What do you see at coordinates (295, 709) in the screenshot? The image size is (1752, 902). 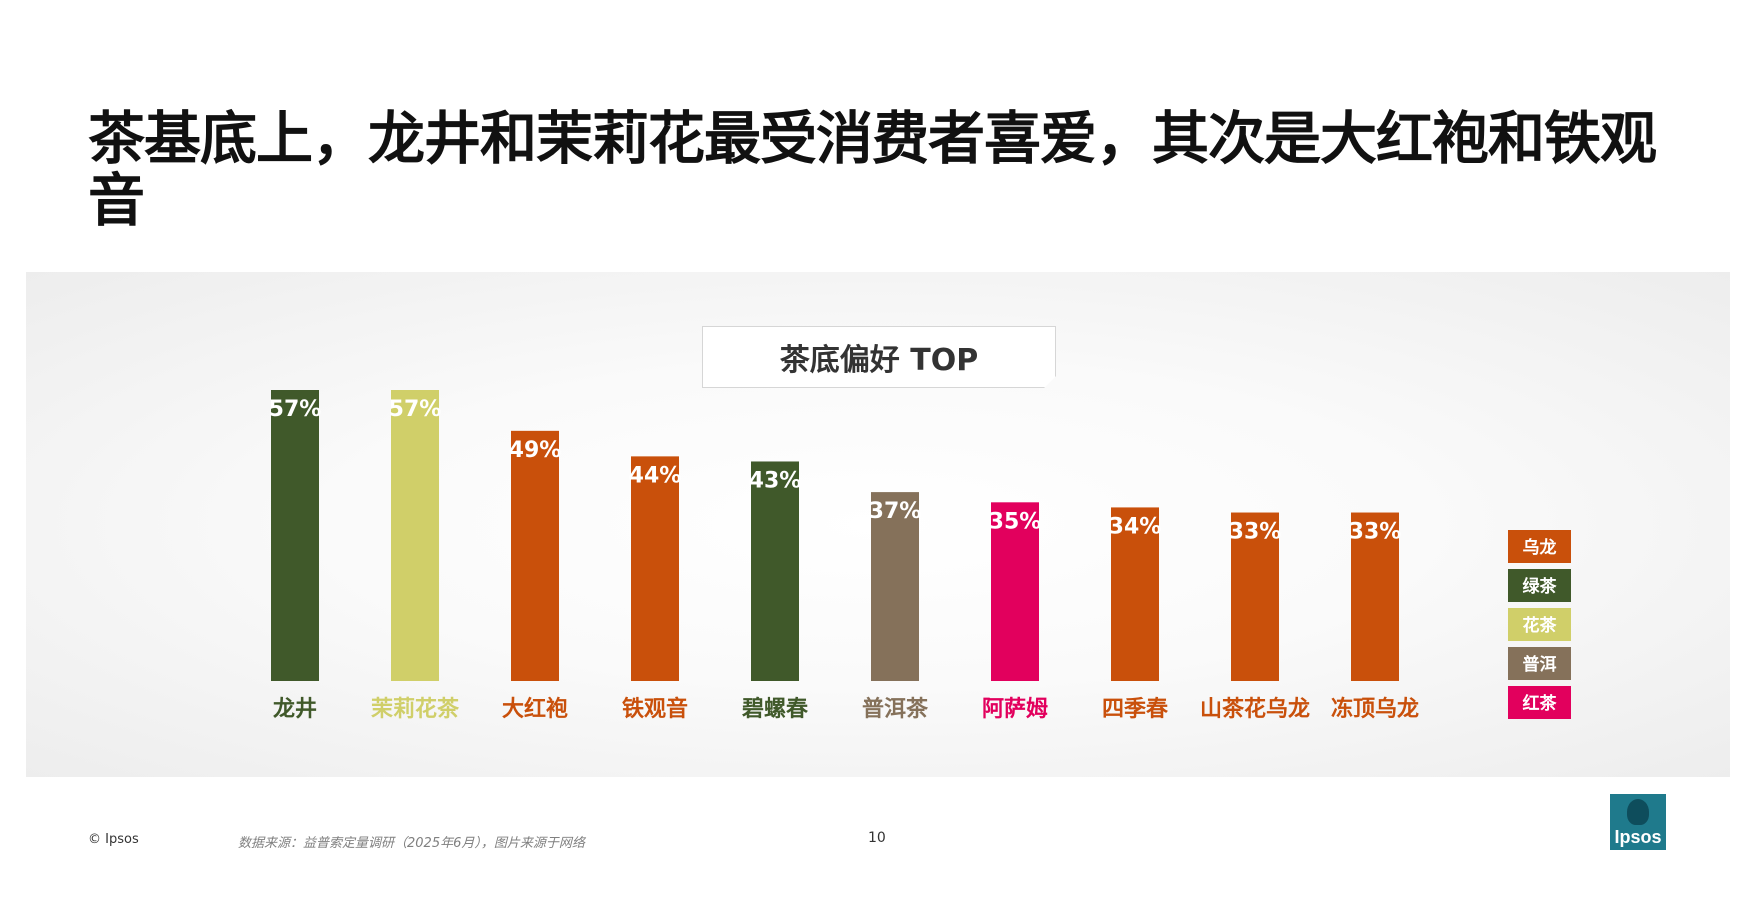 I see `category-label-1: 龙井` at bounding box center [295, 709].